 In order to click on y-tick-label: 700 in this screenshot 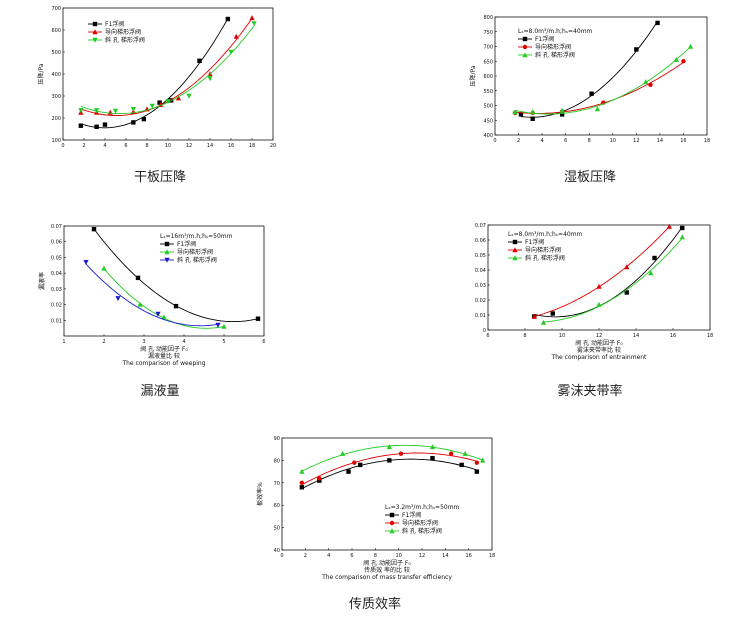, I will do `click(488, 48)`.